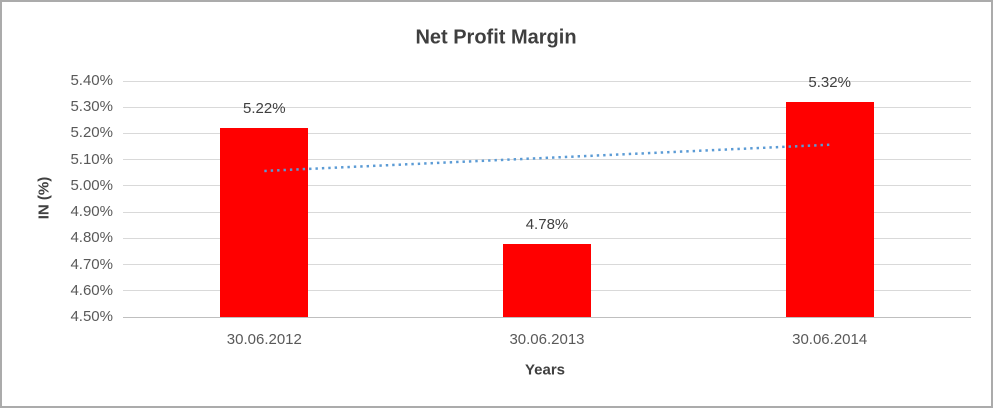 This screenshot has height=408, width=993. What do you see at coordinates (91, 316) in the screenshot?
I see `y-axis-tick-label: 4.50%` at bounding box center [91, 316].